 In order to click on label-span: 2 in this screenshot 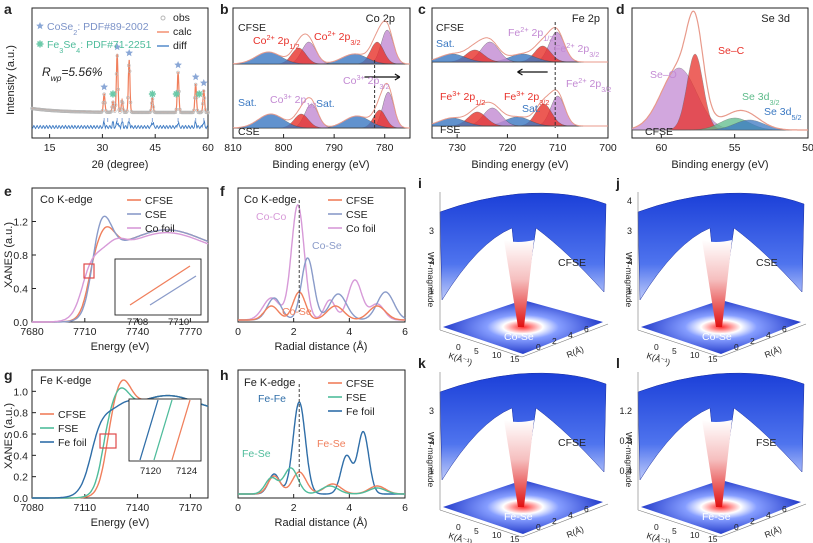, I will do `click(75, 32)`.